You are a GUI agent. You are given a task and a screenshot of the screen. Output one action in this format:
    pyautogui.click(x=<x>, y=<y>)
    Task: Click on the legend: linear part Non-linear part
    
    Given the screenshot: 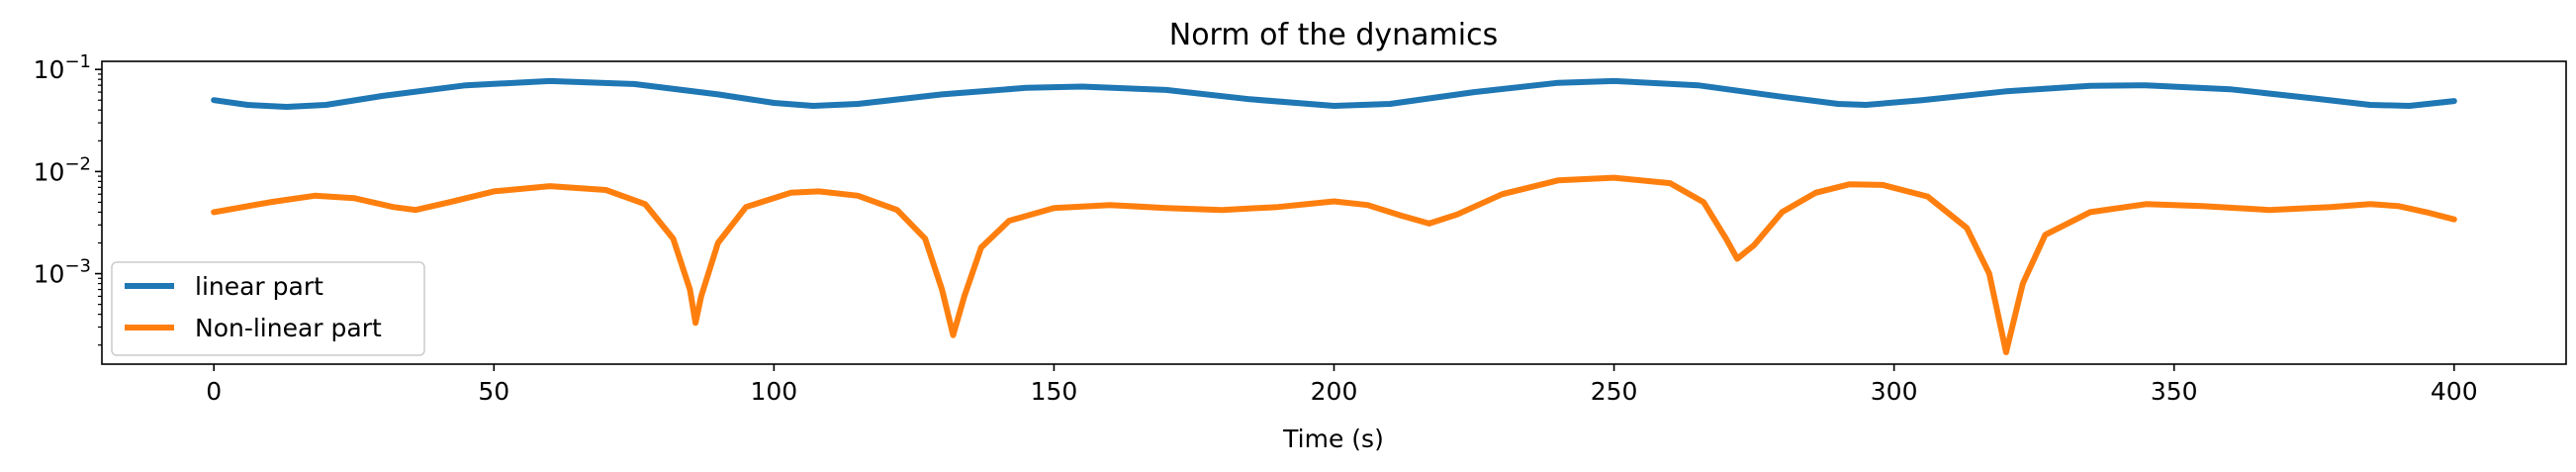 What is the action you would take?
    pyautogui.click(x=268, y=308)
    